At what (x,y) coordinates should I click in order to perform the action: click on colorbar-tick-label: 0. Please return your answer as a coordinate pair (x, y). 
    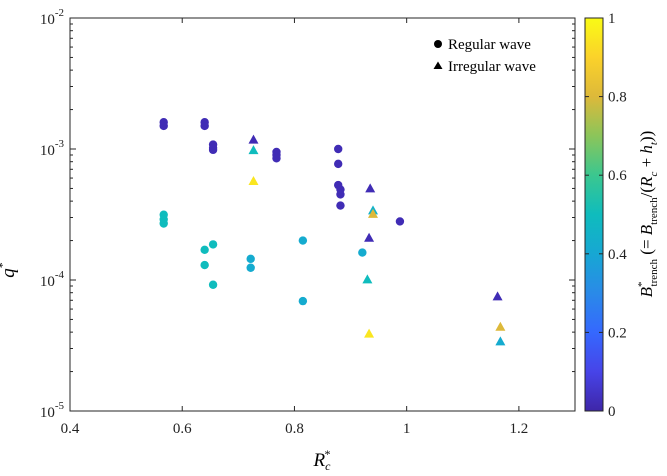
    Looking at the image, I should click on (612, 412).